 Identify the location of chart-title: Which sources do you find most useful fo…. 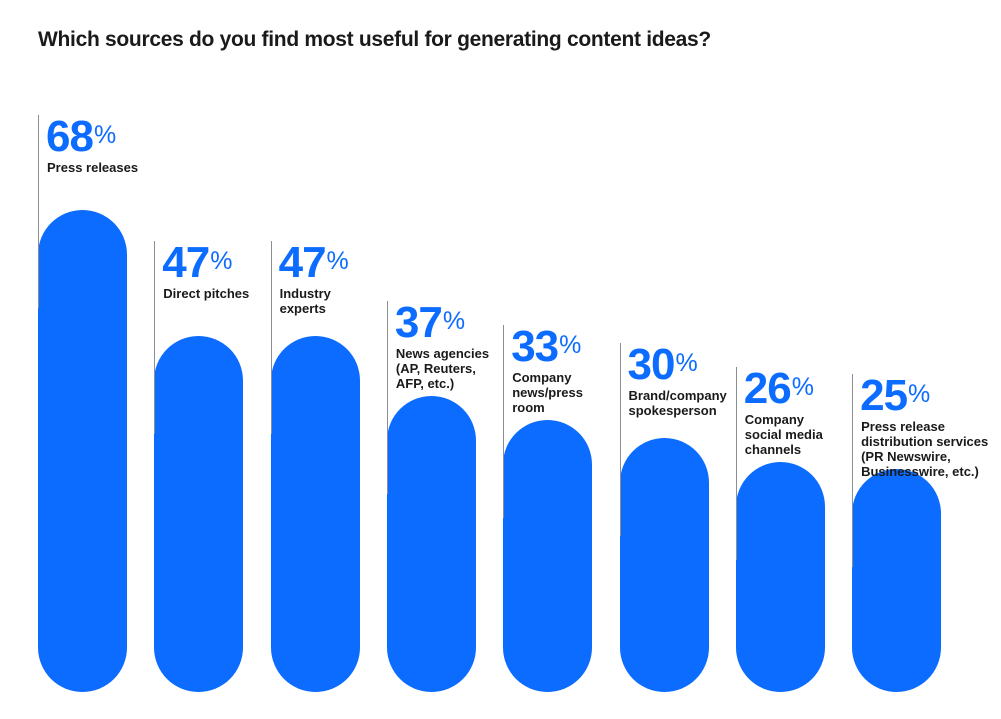
(374, 39).